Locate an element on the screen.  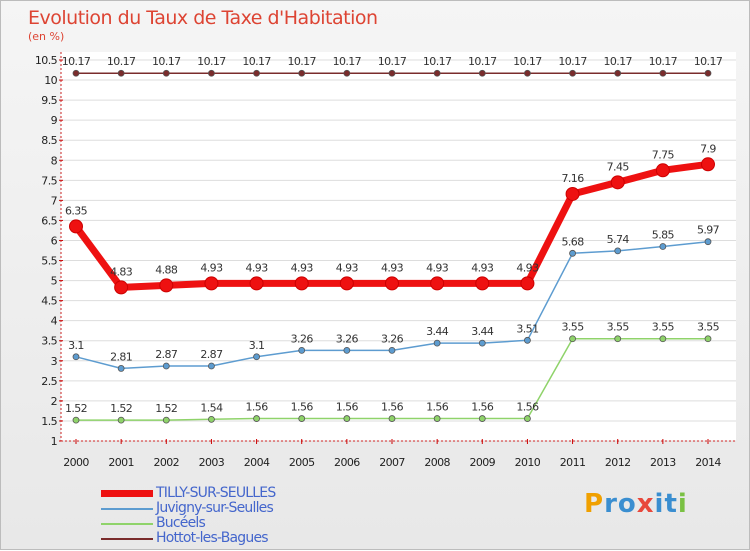
chart-title: Evolution du Taux de Taxe d'Habitation is located at coordinates (203, 18).